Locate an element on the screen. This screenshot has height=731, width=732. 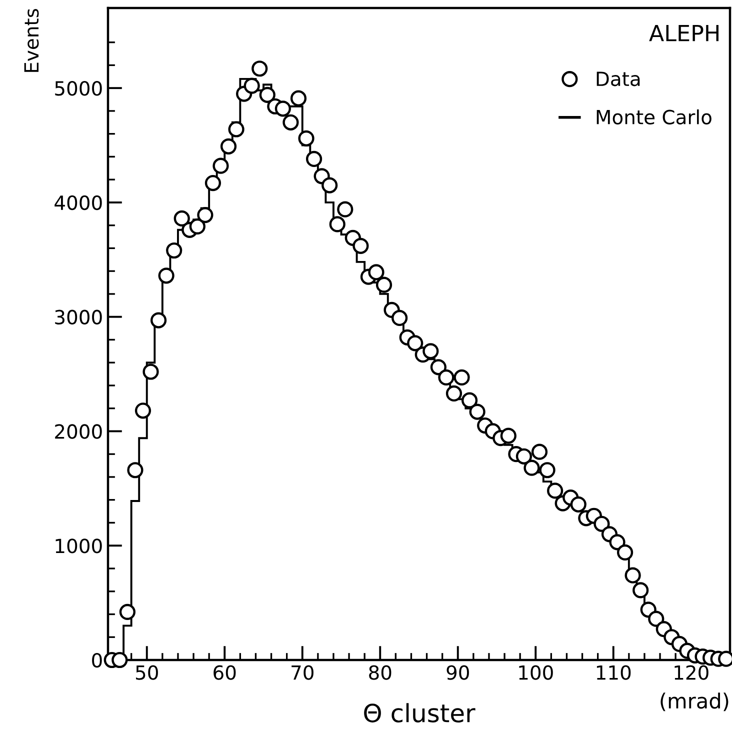
x-tick-label: 60 is located at coordinates (225, 672).